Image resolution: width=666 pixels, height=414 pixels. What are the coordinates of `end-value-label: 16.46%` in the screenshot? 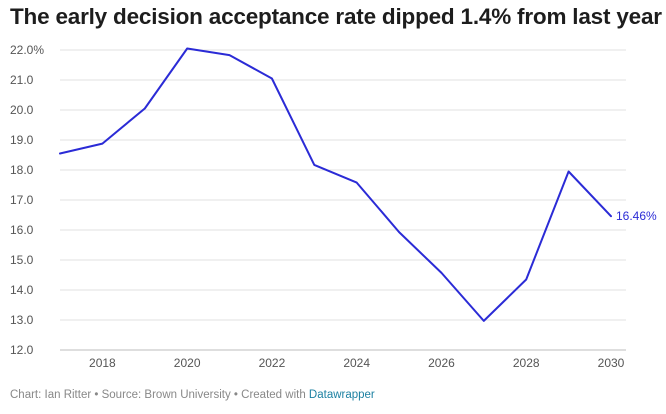 It's located at (636, 216).